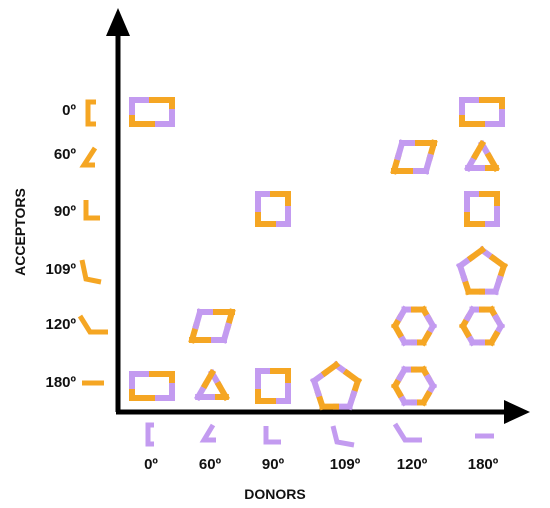 The height and width of the screenshot is (508, 550). Describe the element at coordinates (483, 464) in the screenshot. I see `donor-label-180: 180º` at that location.